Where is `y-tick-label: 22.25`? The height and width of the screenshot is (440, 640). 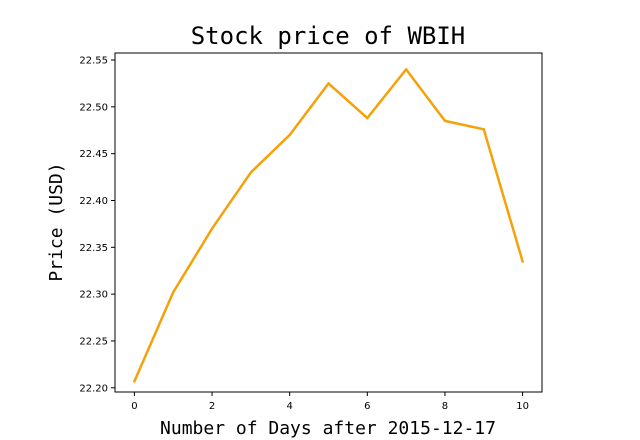
y-tick-label: 22.25 is located at coordinates (93, 341).